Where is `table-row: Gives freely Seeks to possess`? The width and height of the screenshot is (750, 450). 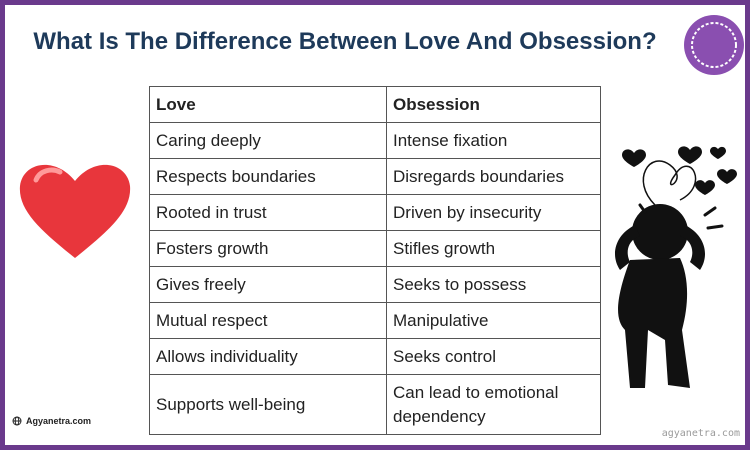
table-row: Gives freely Seeks to possess is located at coordinates (375, 284).